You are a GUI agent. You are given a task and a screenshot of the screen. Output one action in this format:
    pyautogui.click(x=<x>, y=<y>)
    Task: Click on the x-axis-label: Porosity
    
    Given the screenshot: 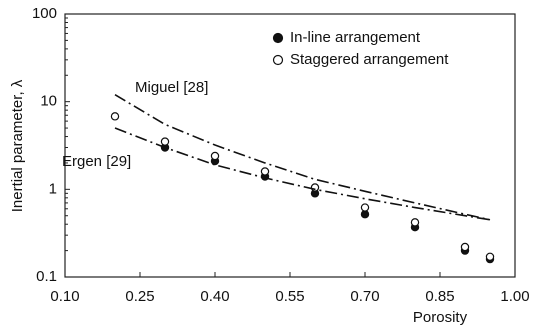 What is the action you would take?
    pyautogui.click(x=440, y=317)
    